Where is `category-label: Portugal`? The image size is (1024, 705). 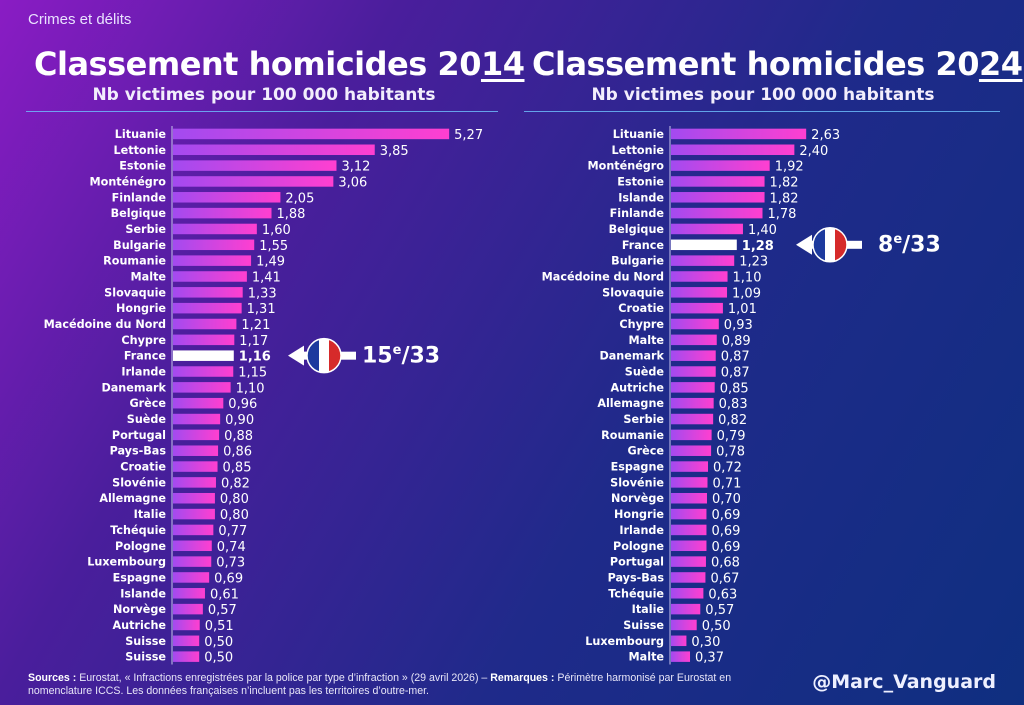 category-label: Portugal is located at coordinates (139, 435).